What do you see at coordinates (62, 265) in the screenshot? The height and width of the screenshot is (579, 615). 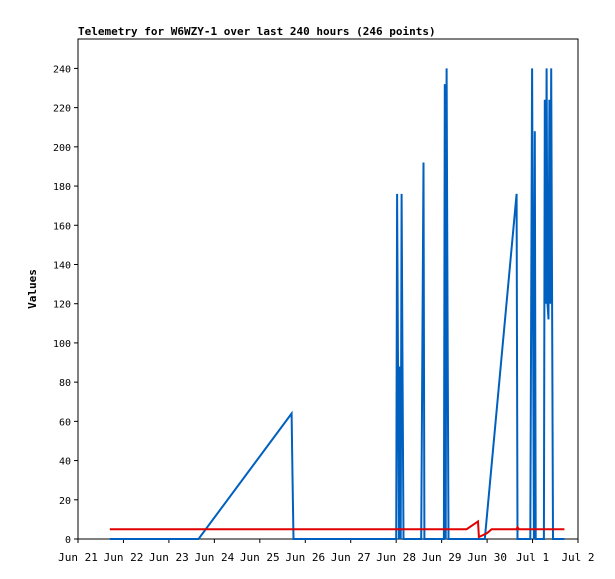 I see `y-tick-label: 140` at bounding box center [62, 265].